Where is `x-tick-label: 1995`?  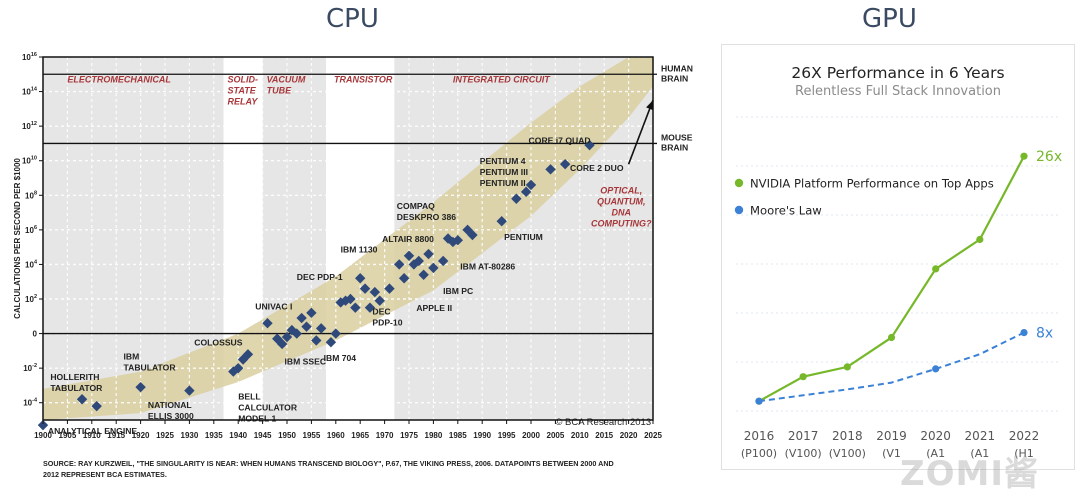 x-tick-label: 1995 is located at coordinates (507, 435).